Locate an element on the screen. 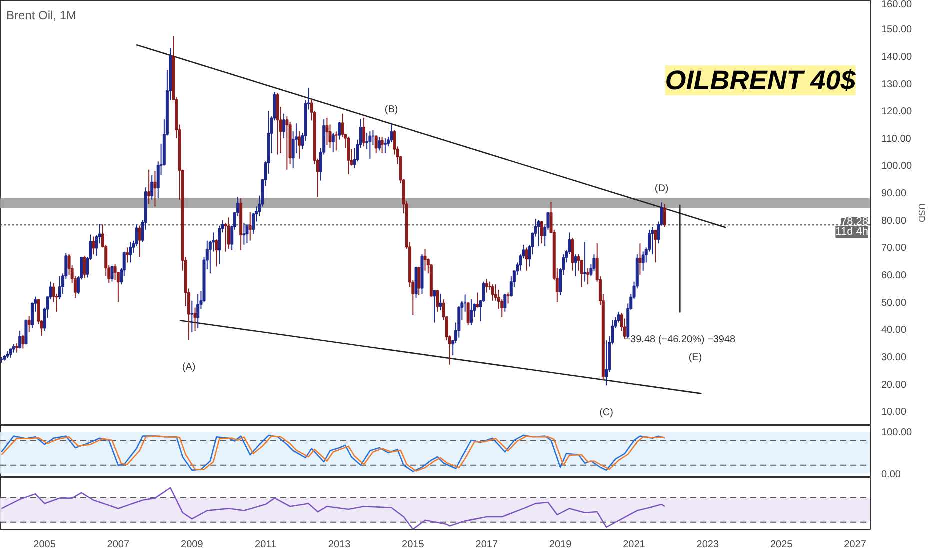  x-tick-label: 2005 is located at coordinates (45, 545).